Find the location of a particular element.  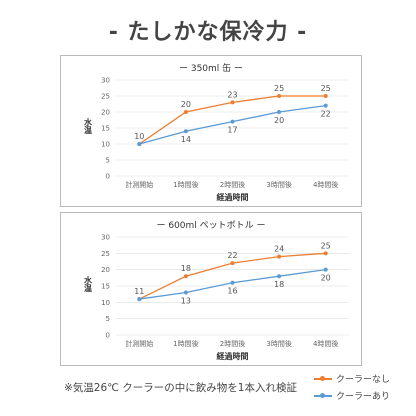

data-label: 17 is located at coordinates (232, 130).